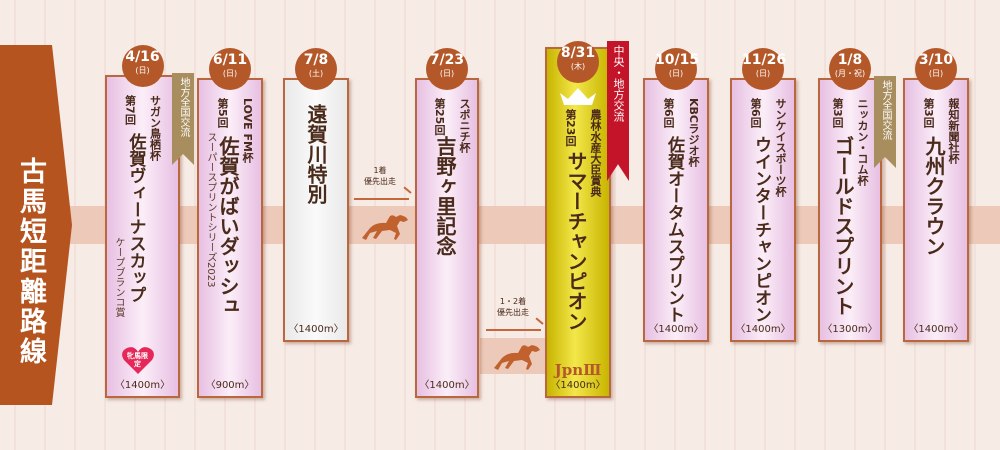 The height and width of the screenshot is (450, 1000). Describe the element at coordinates (222, 113) in the screenshot. I see `race-edition: 第5回` at that location.